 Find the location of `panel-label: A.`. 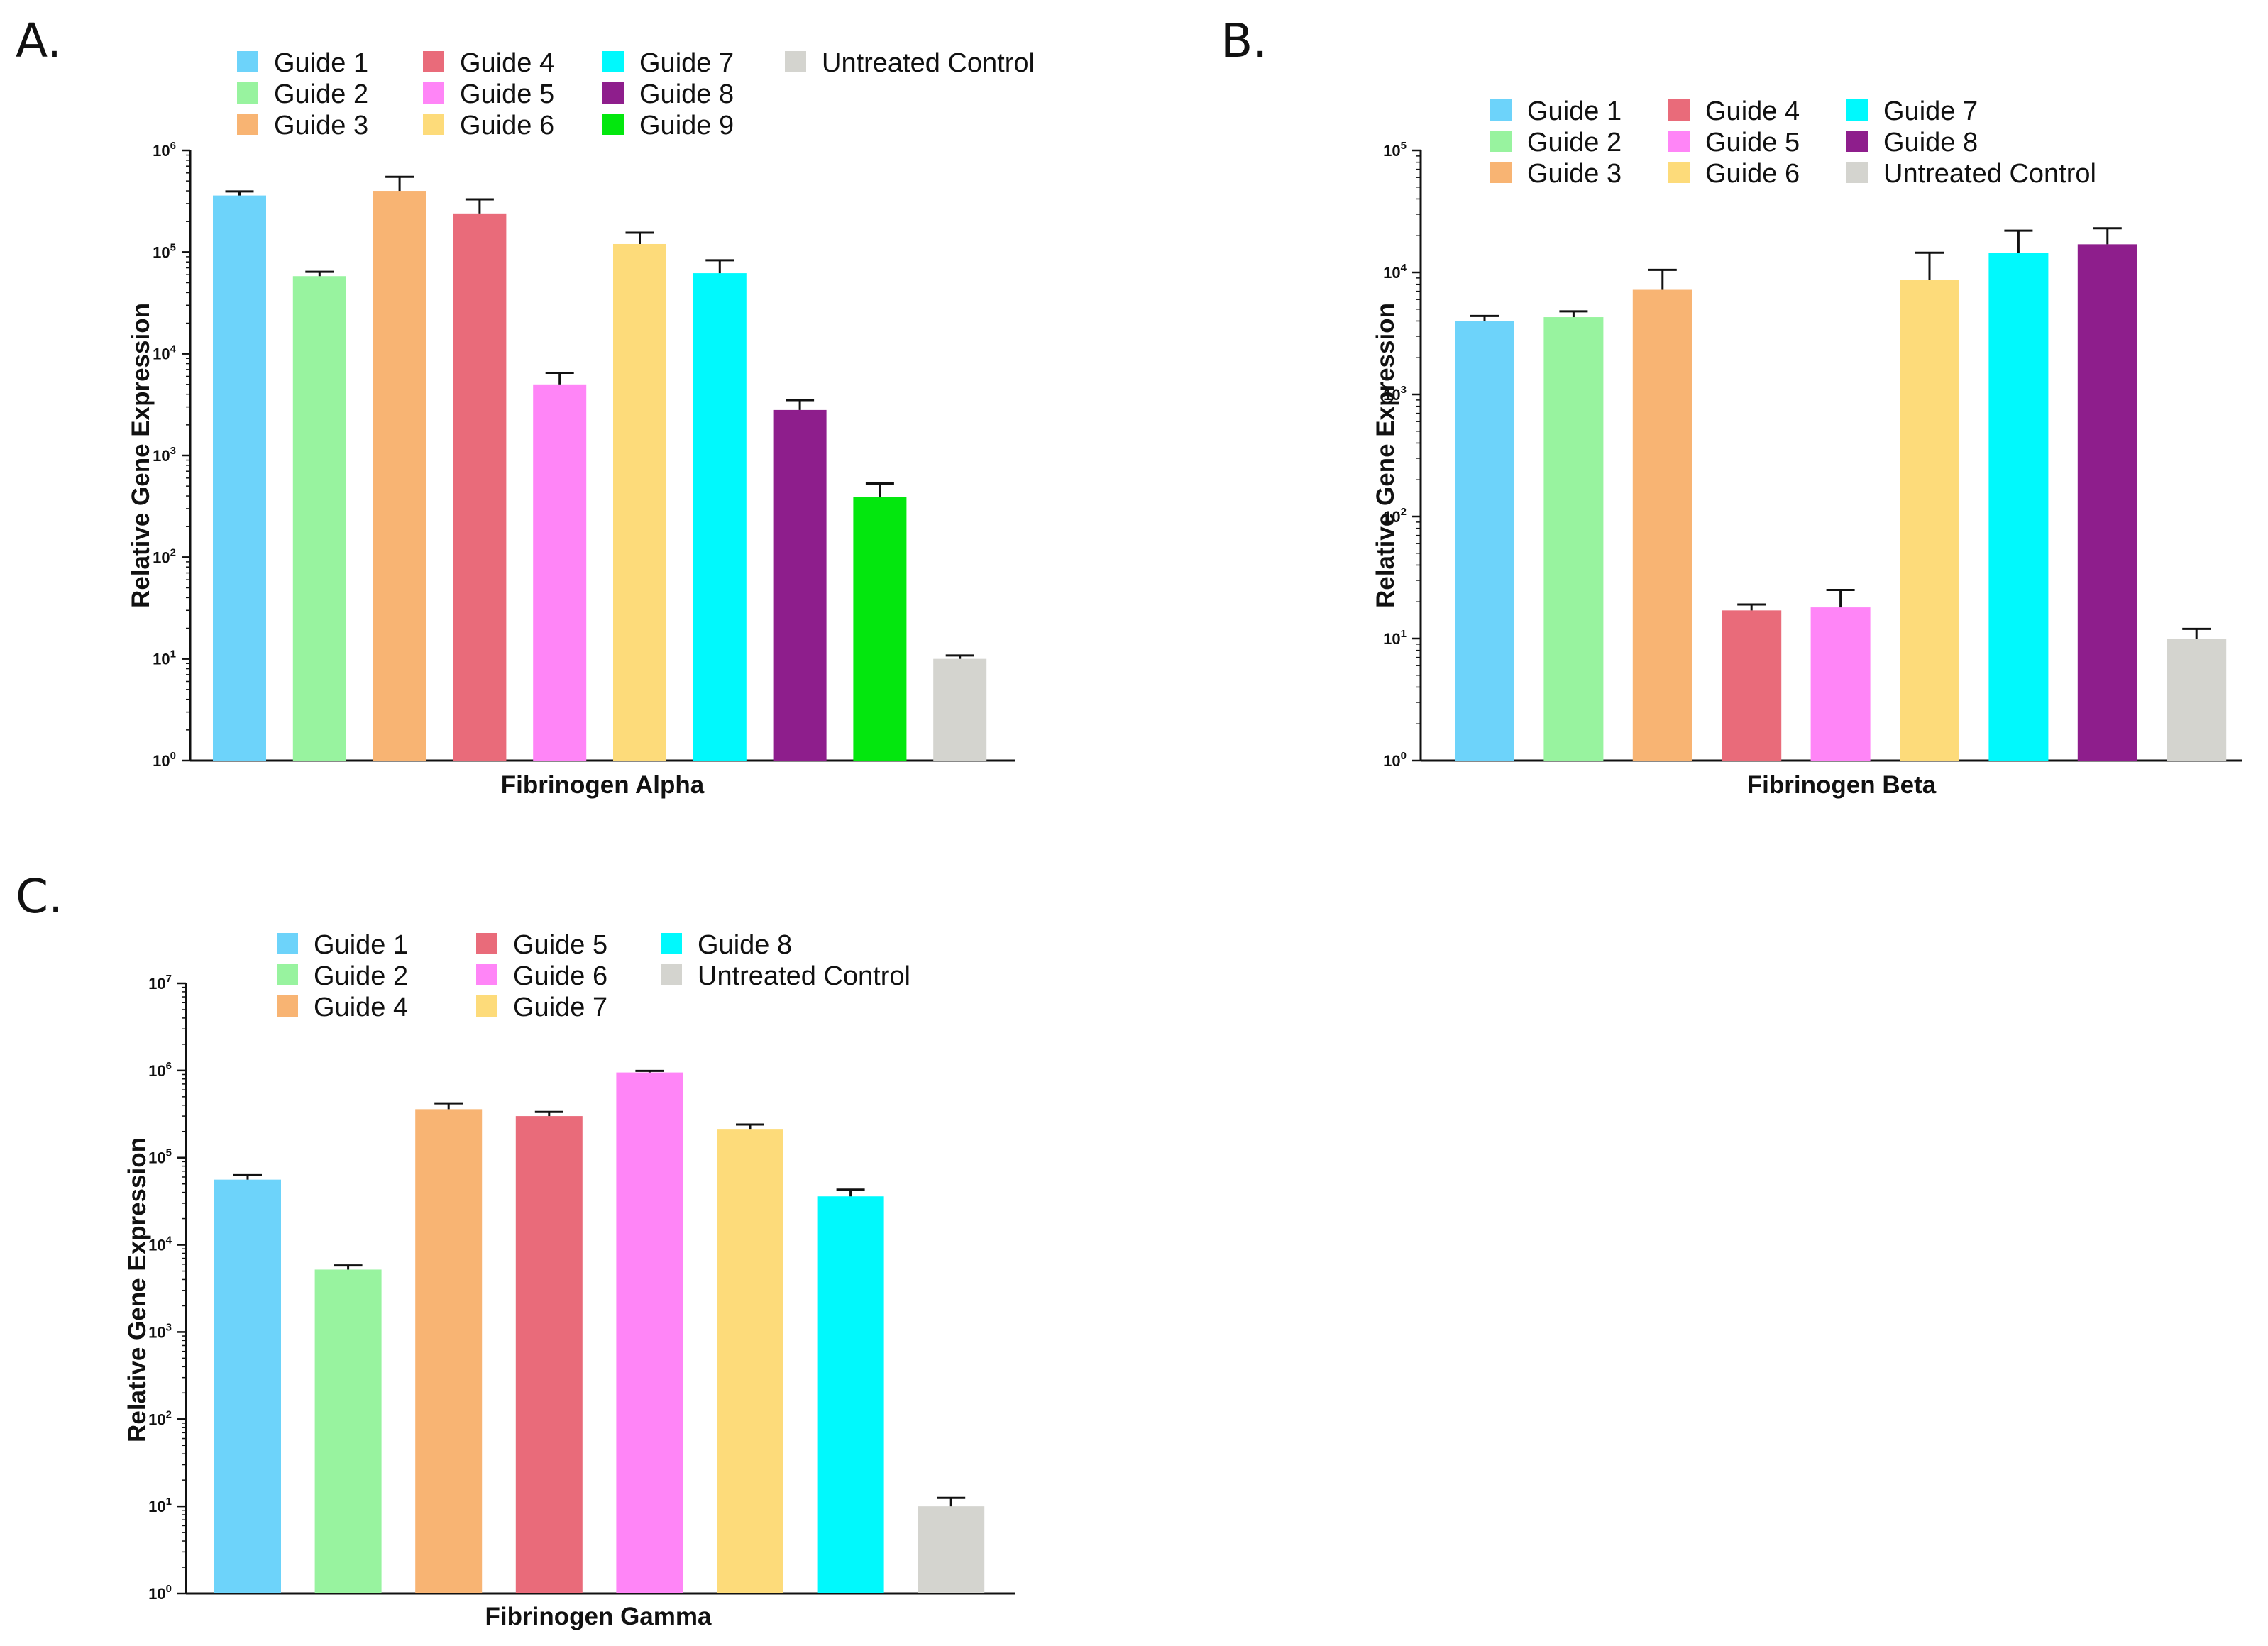

panel-label: A. is located at coordinates (39, 40).